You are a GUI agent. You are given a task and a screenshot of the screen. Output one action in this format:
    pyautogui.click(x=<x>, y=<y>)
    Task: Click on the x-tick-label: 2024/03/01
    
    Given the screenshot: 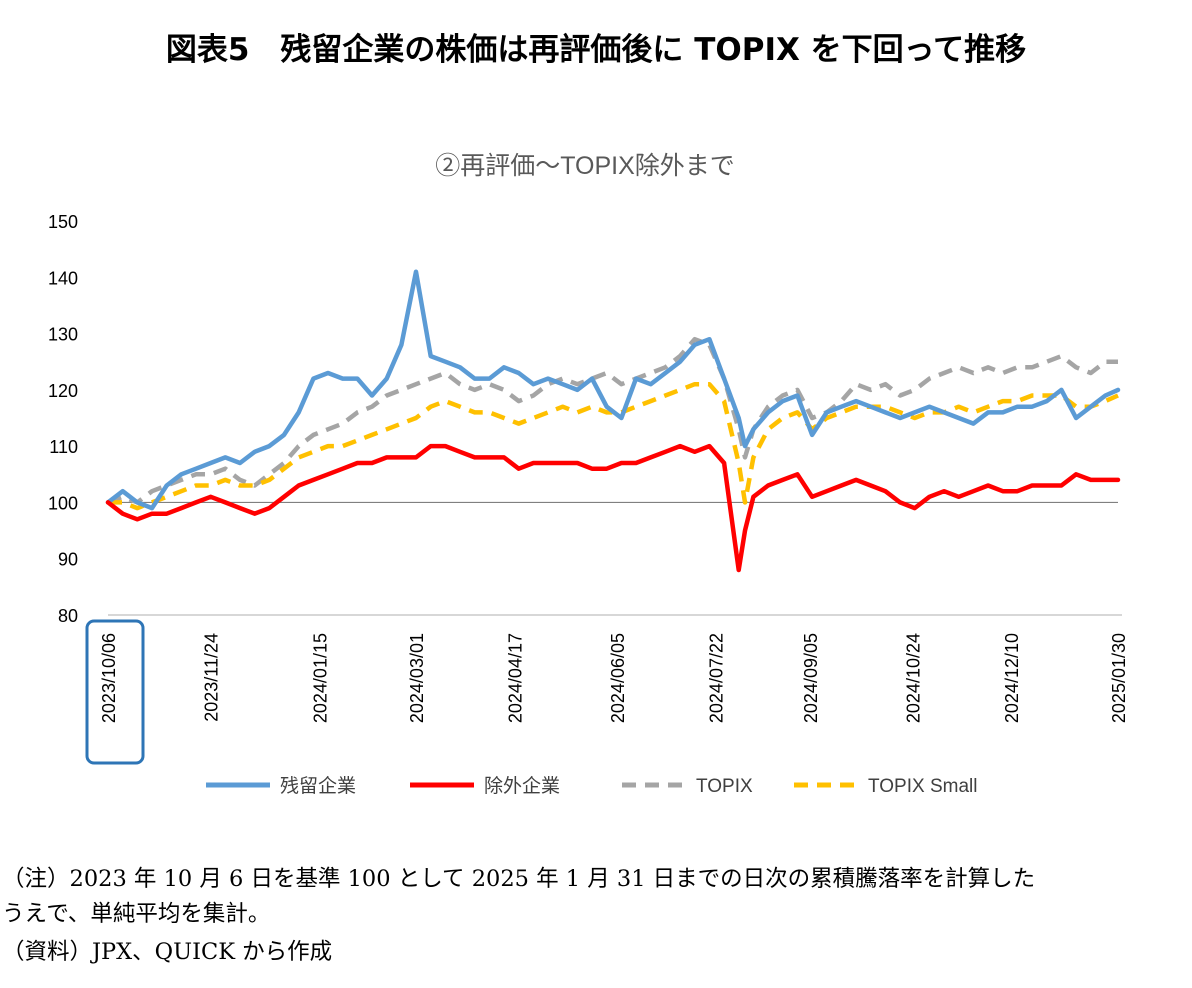 What is the action you would take?
    pyautogui.click(x=417, y=678)
    